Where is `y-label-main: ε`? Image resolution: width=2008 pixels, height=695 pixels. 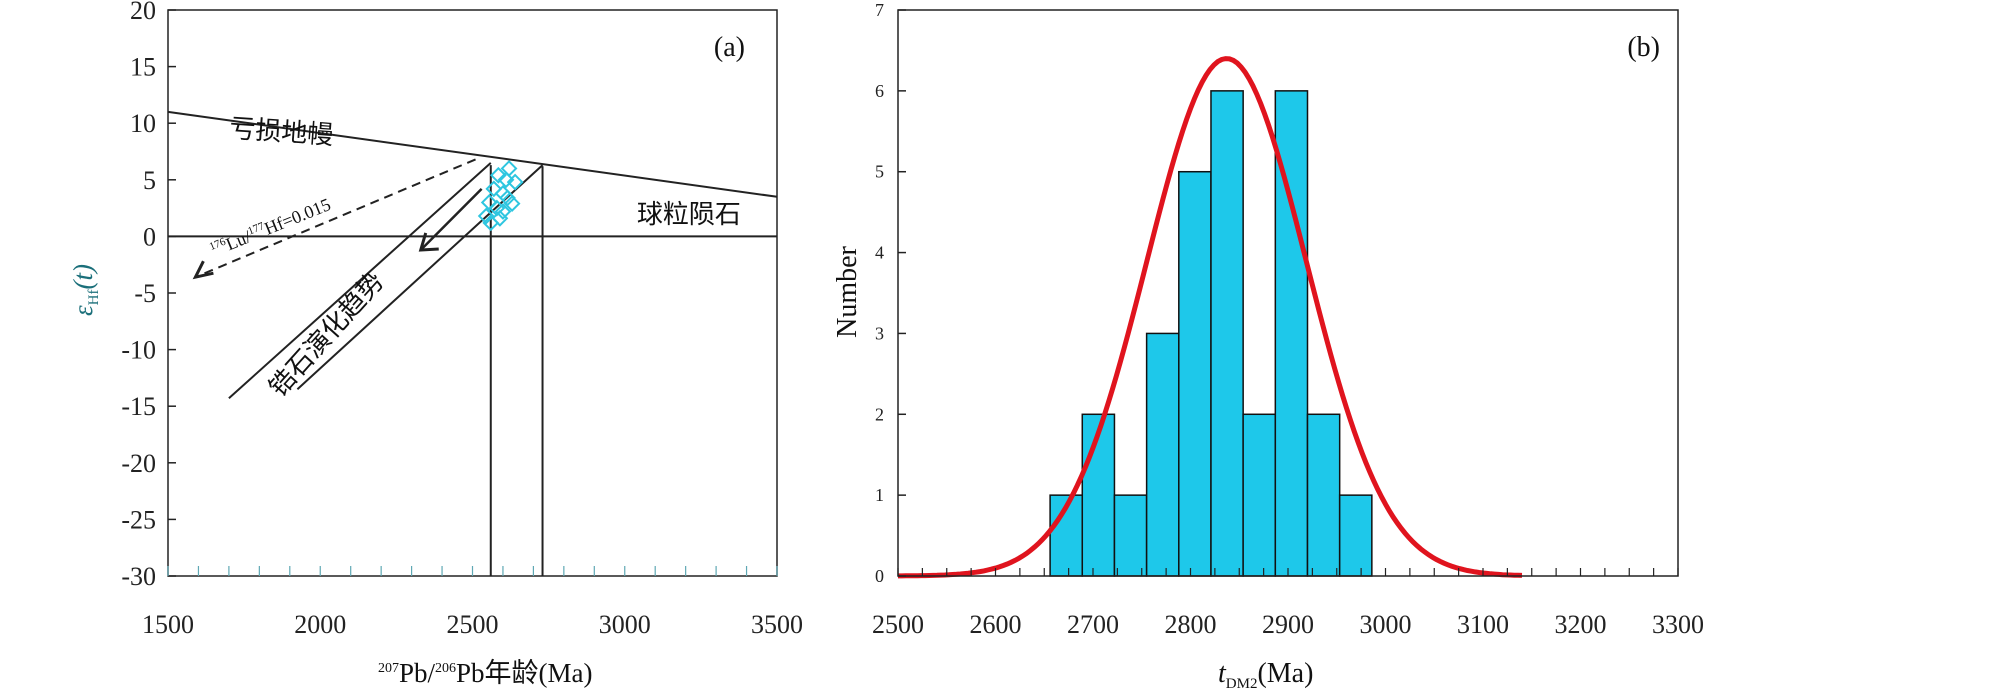 y-label-main: ε is located at coordinates (83, 310).